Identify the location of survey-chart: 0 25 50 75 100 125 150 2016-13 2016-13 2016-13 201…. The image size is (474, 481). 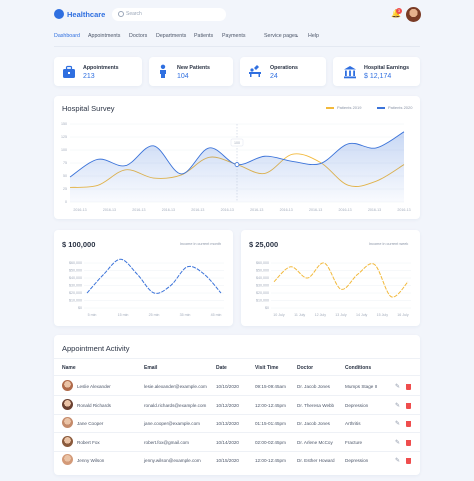
(236, 167).